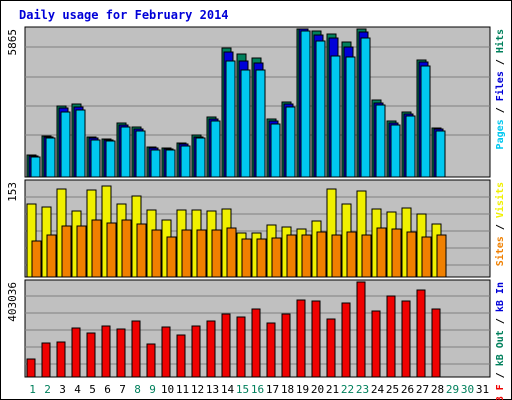 The width and height of the screenshot is (512, 400). What do you see at coordinates (124, 15) in the screenshot?
I see `chart-title: Daily usage for February 2014` at bounding box center [124, 15].